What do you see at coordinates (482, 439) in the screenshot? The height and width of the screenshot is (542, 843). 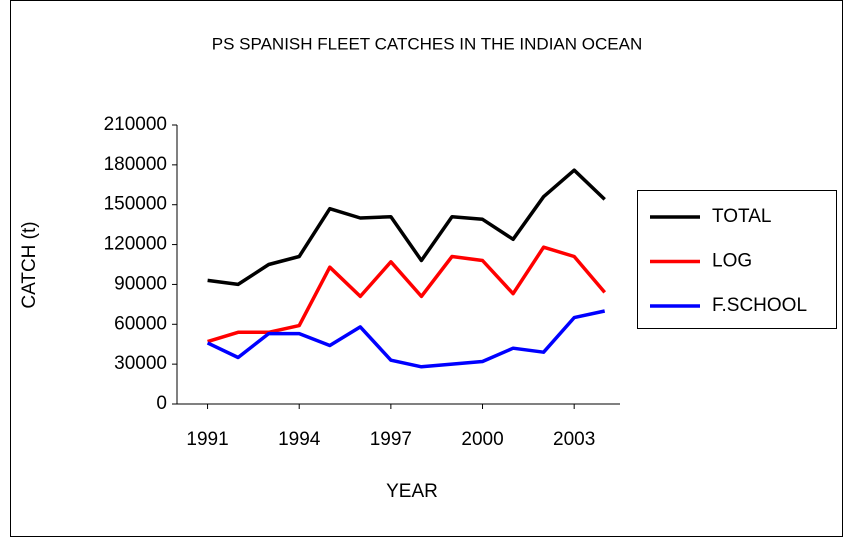 I see `x-tick-label: 2000` at bounding box center [482, 439].